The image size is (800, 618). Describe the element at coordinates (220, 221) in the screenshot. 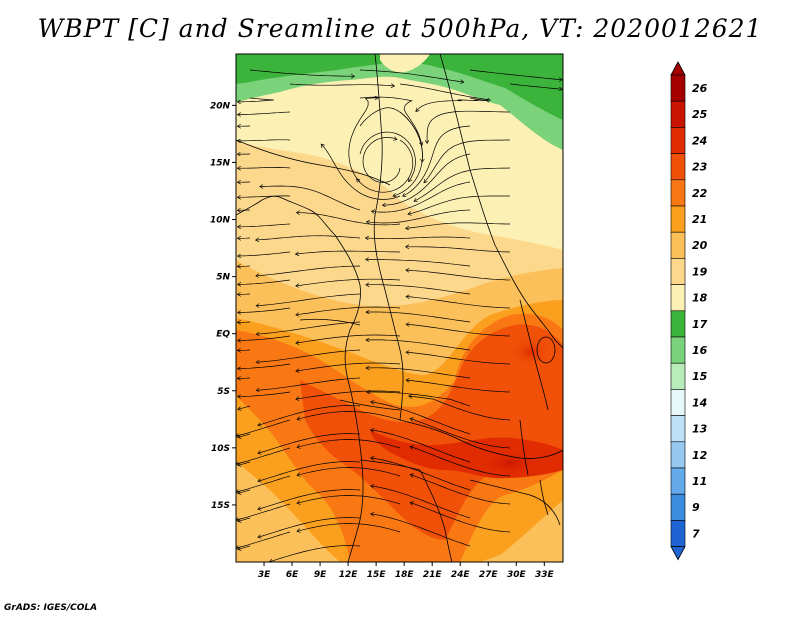

I see `lat-label: 10N` at that location.